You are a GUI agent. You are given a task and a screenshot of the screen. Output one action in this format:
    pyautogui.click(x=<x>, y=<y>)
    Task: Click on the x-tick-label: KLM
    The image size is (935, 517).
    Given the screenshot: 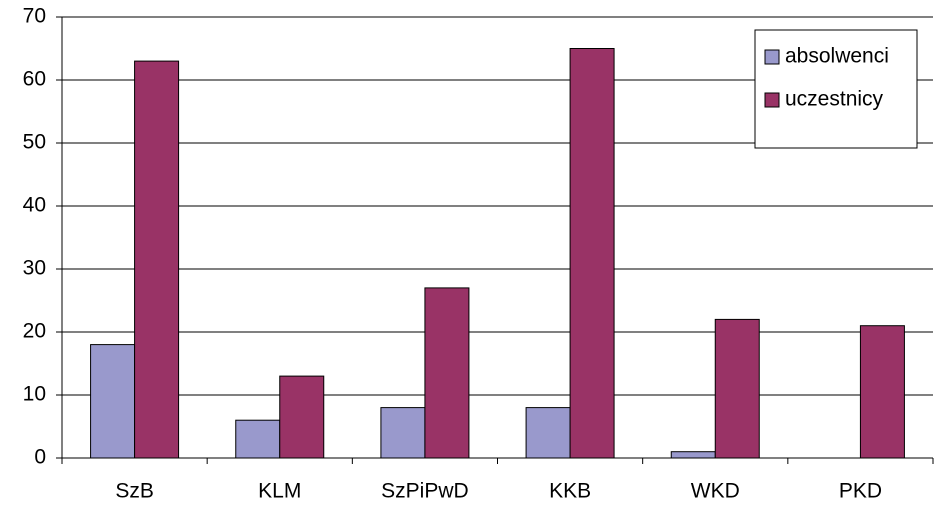 What is the action you would take?
    pyautogui.click(x=279, y=491)
    